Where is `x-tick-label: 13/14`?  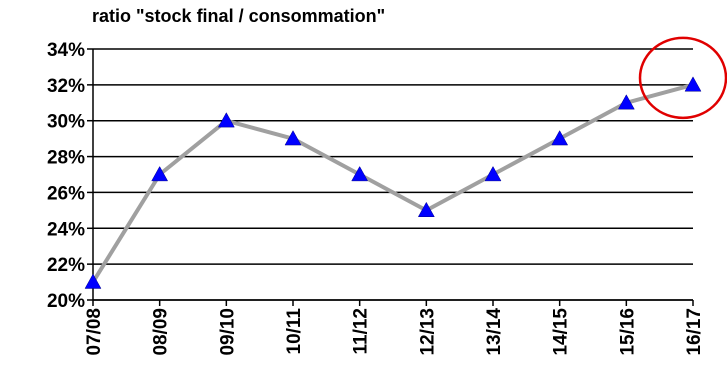
x-tick-label: 13/14 is located at coordinates (494, 332).